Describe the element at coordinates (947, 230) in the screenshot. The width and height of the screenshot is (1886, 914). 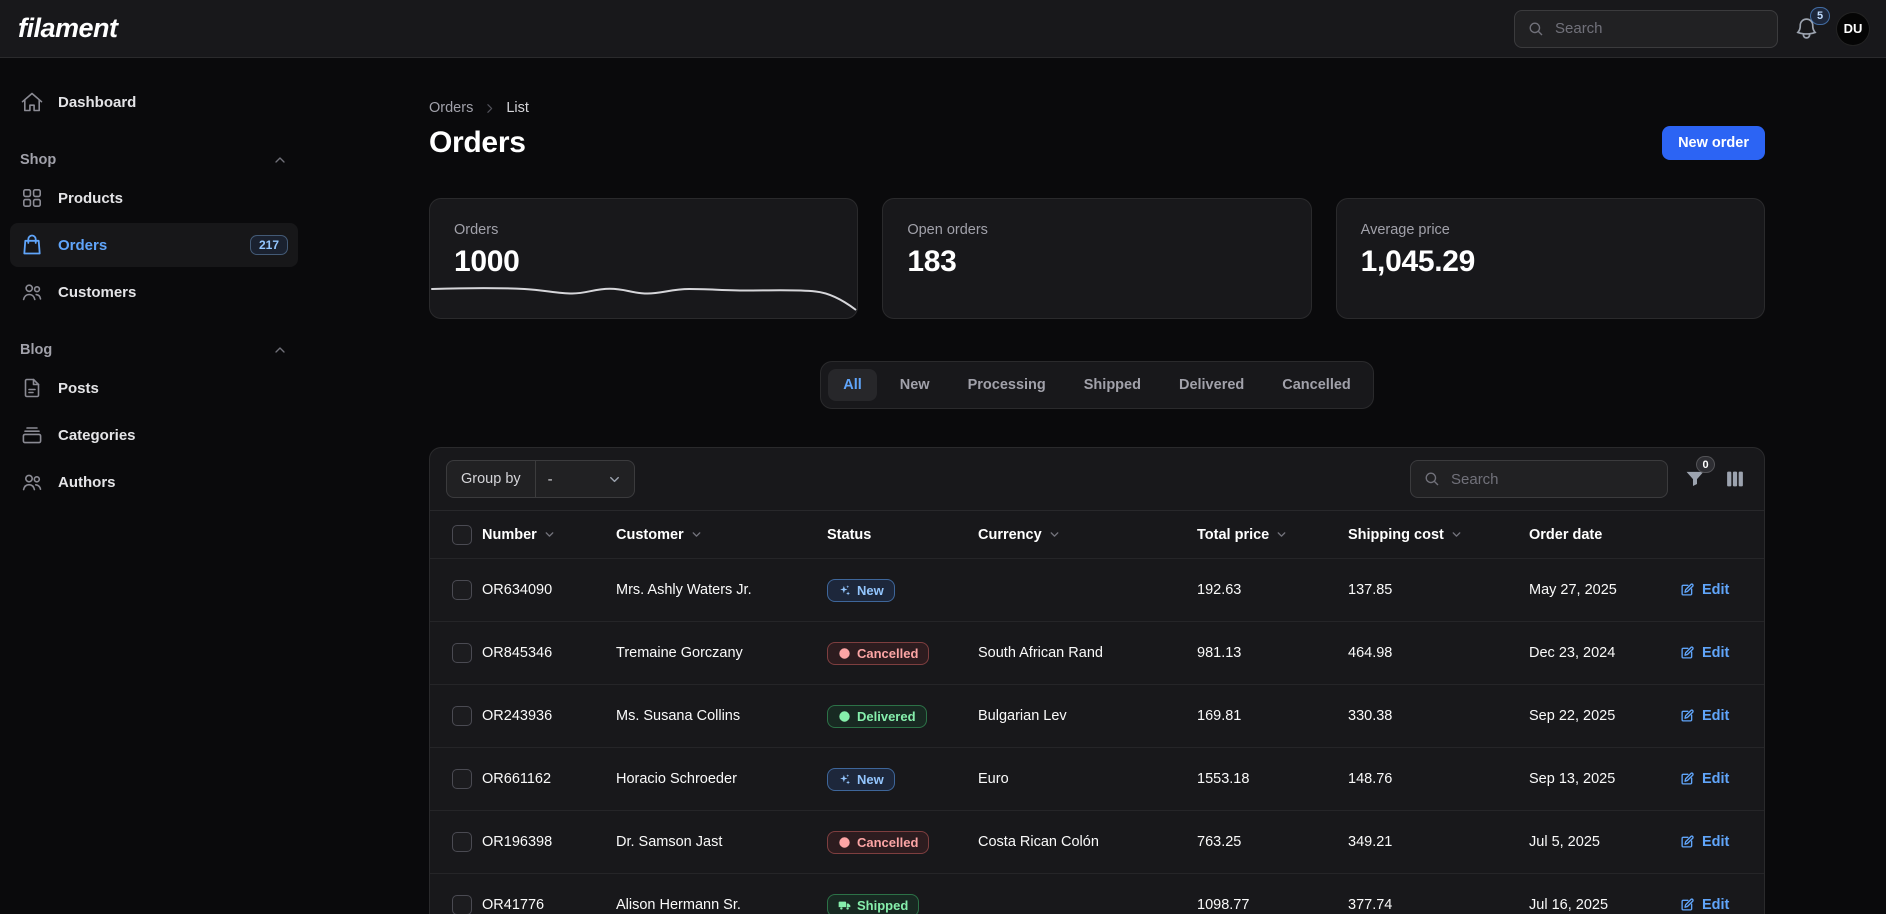
I see `stat-label: Open orders` at that location.